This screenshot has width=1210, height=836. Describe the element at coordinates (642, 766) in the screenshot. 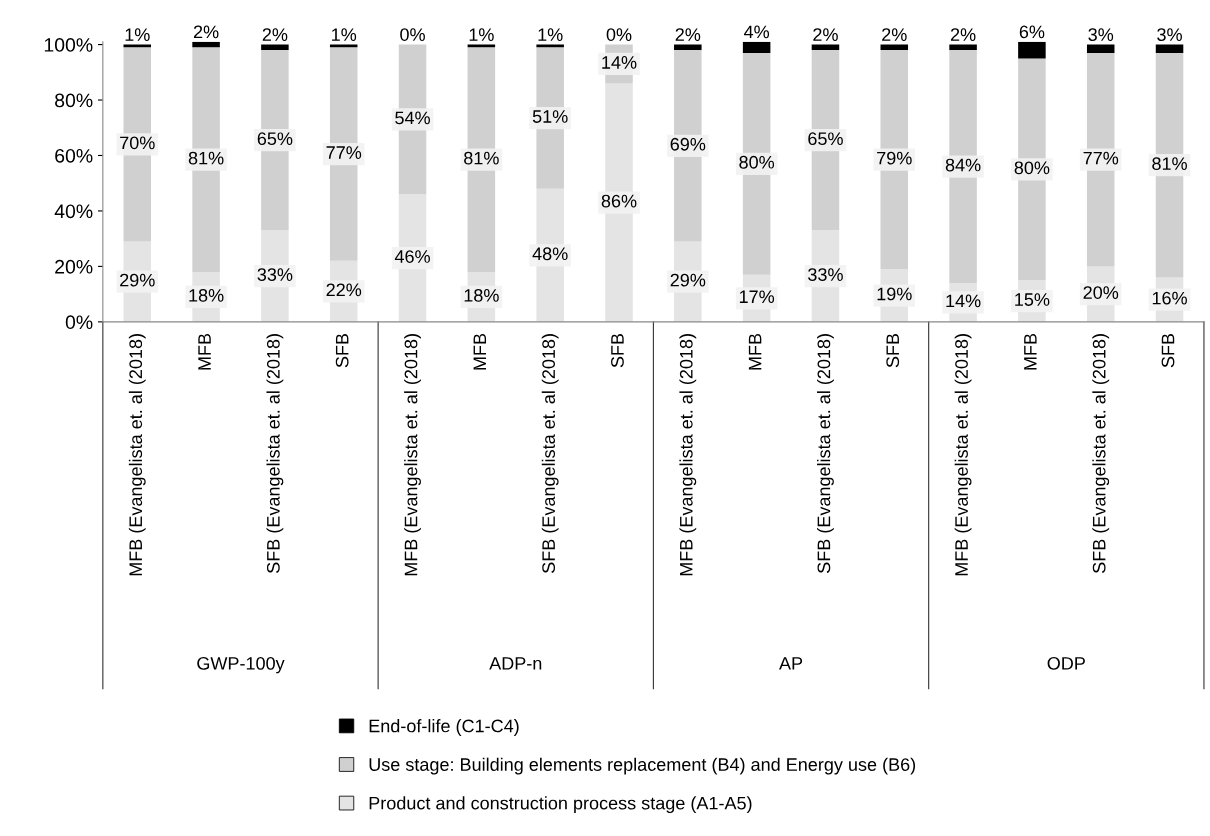

I see `legend-label: Use stage: Building elements replacement (B4) and Energy use (B6)` at that location.